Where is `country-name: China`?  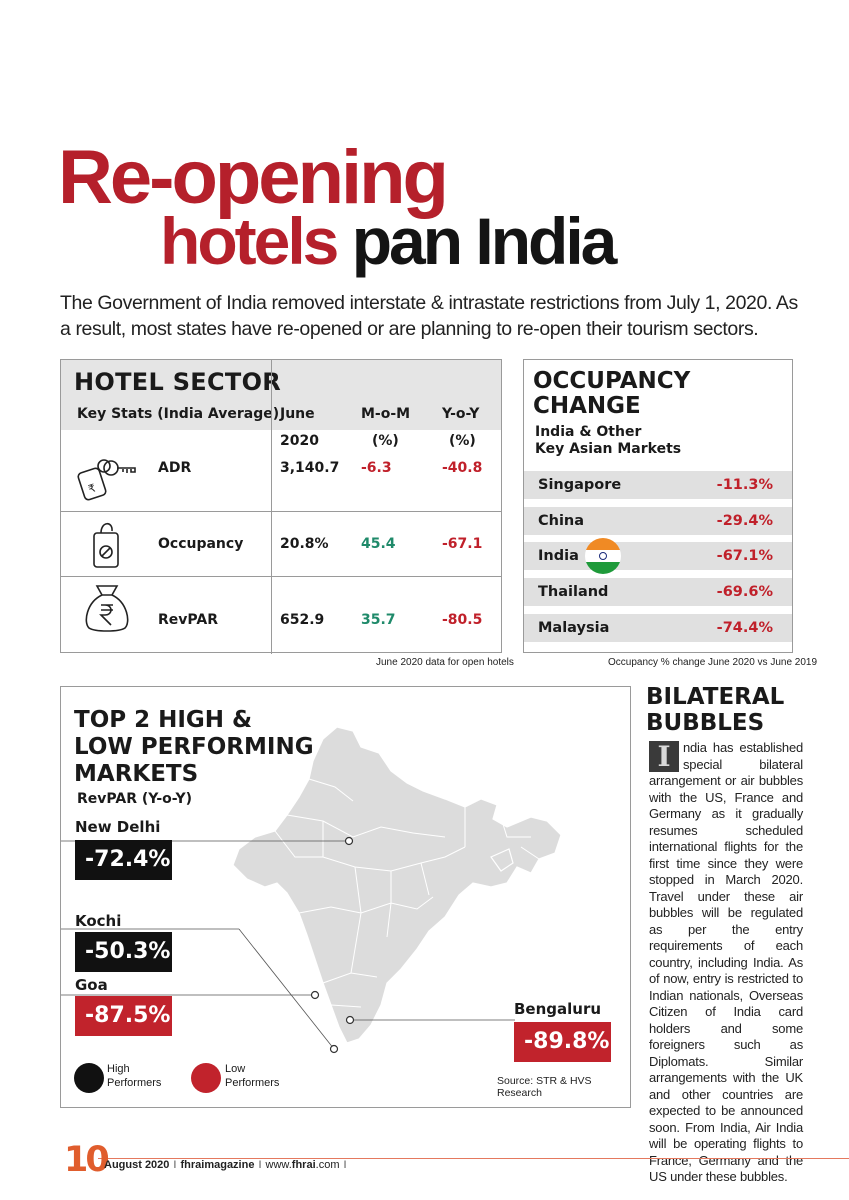 country-name: China is located at coordinates (561, 521).